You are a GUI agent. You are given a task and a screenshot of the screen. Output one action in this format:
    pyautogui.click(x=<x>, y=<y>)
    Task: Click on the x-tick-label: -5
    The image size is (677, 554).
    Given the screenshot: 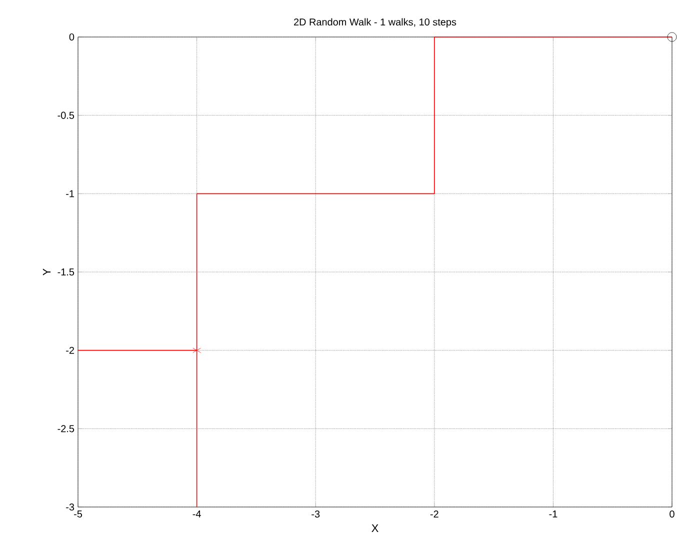 What is the action you would take?
    pyautogui.click(x=78, y=514)
    